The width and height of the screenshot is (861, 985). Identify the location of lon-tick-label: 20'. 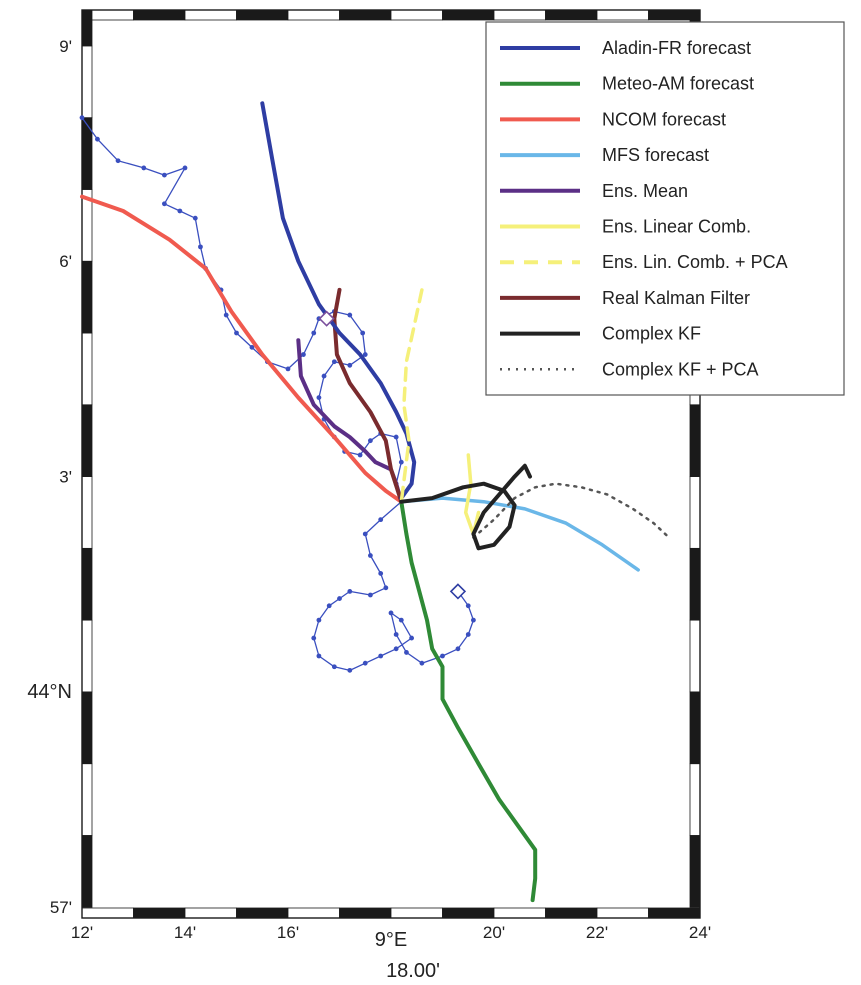
(494, 932).